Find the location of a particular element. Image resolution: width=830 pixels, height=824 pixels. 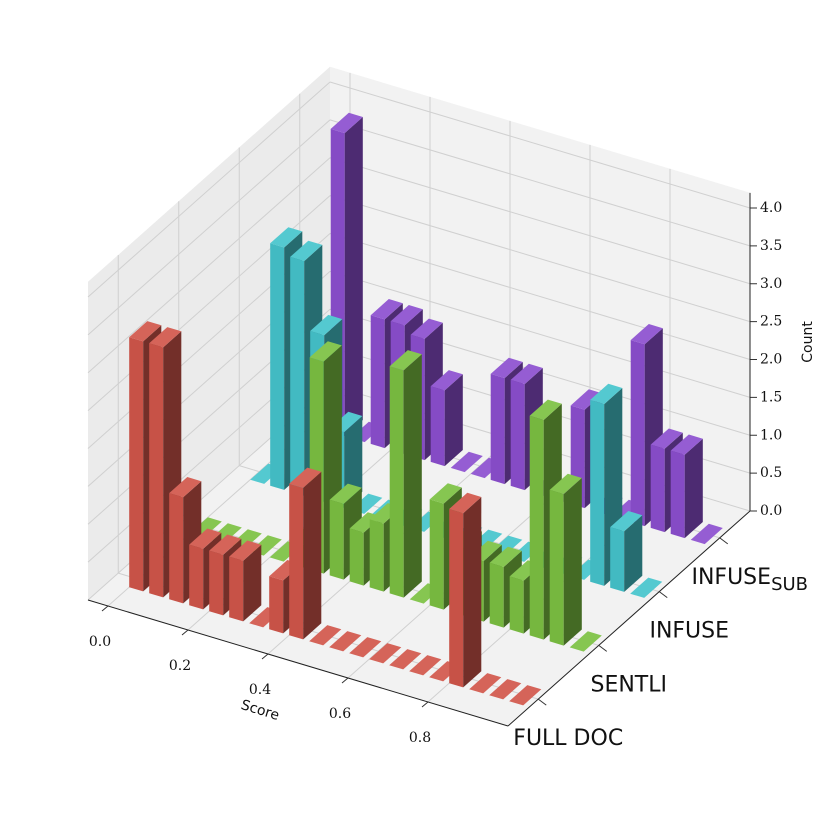

category-name: SENTLI is located at coordinates (628, 684).